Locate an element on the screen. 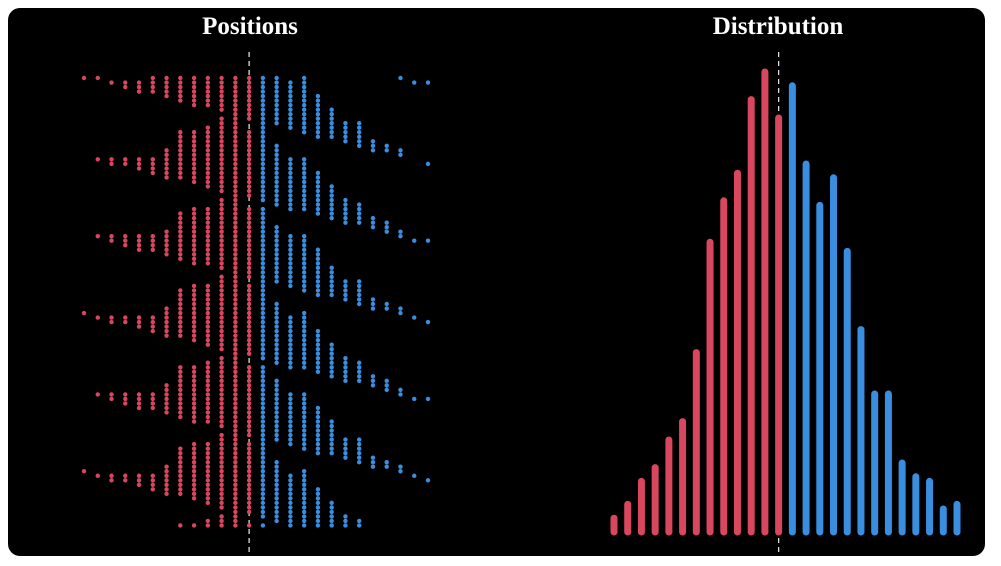 The width and height of the screenshot is (1001, 566). position-dots is located at coordinates (180, 301).